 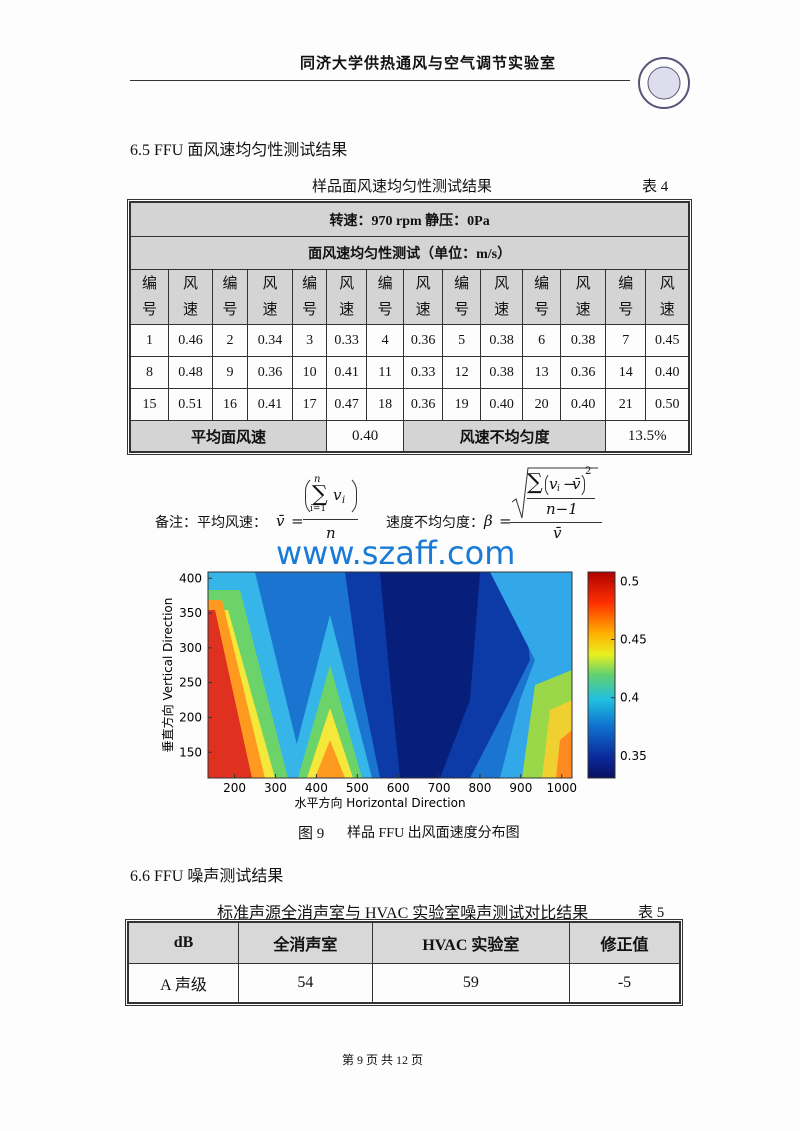 I want to click on plot-frame, so click(x=390, y=675).